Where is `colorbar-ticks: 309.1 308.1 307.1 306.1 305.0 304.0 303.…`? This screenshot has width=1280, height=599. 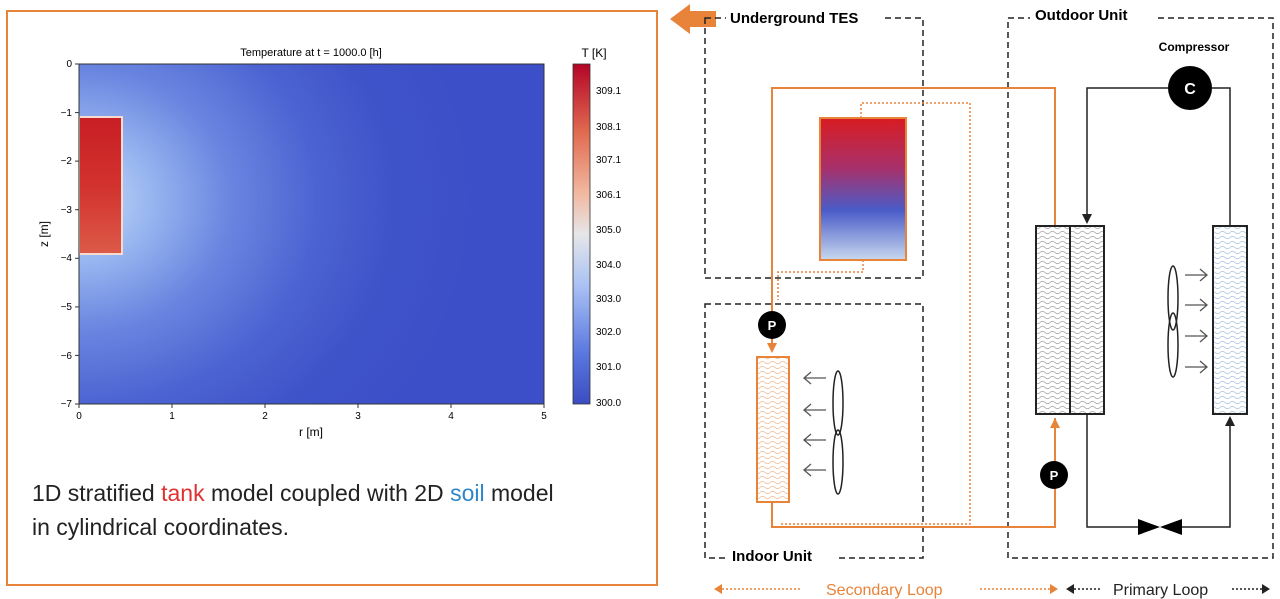
colorbar-ticks: 309.1 308.1 307.1 306.1 305.0 304.0 303.… is located at coordinates (608, 247).